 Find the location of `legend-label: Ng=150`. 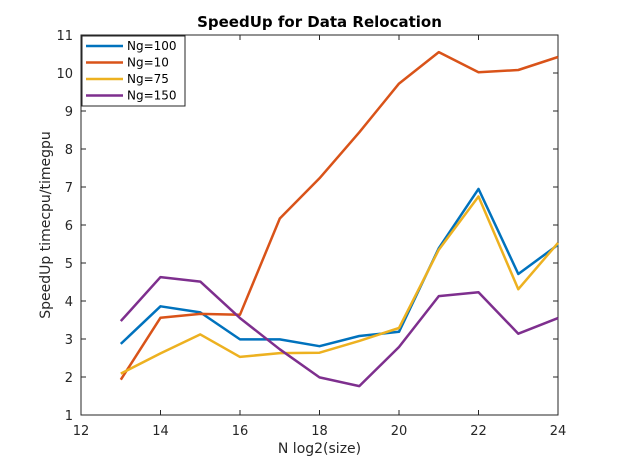

legend-label: Ng=150 is located at coordinates (152, 96).